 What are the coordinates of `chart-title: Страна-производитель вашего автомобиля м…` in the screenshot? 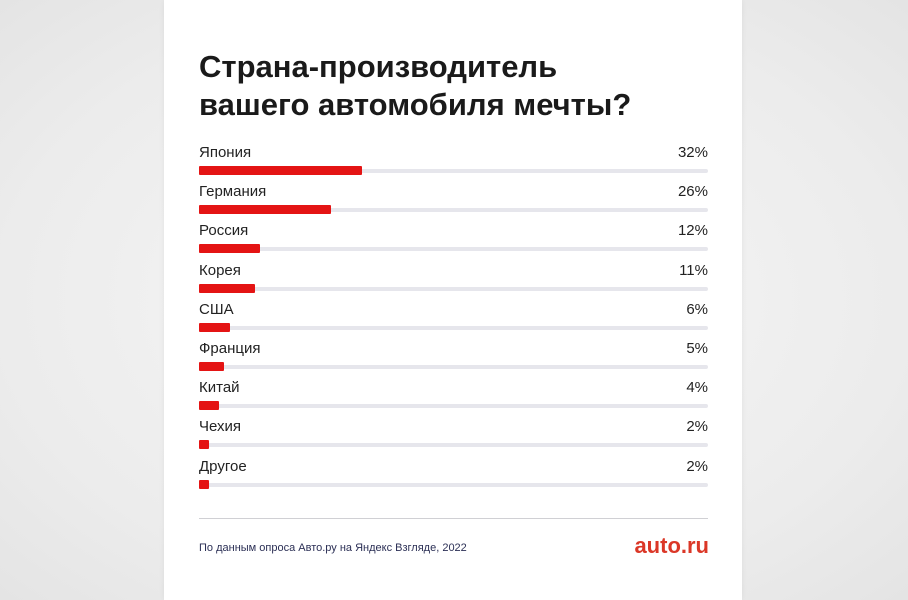 It's located at (459, 86).